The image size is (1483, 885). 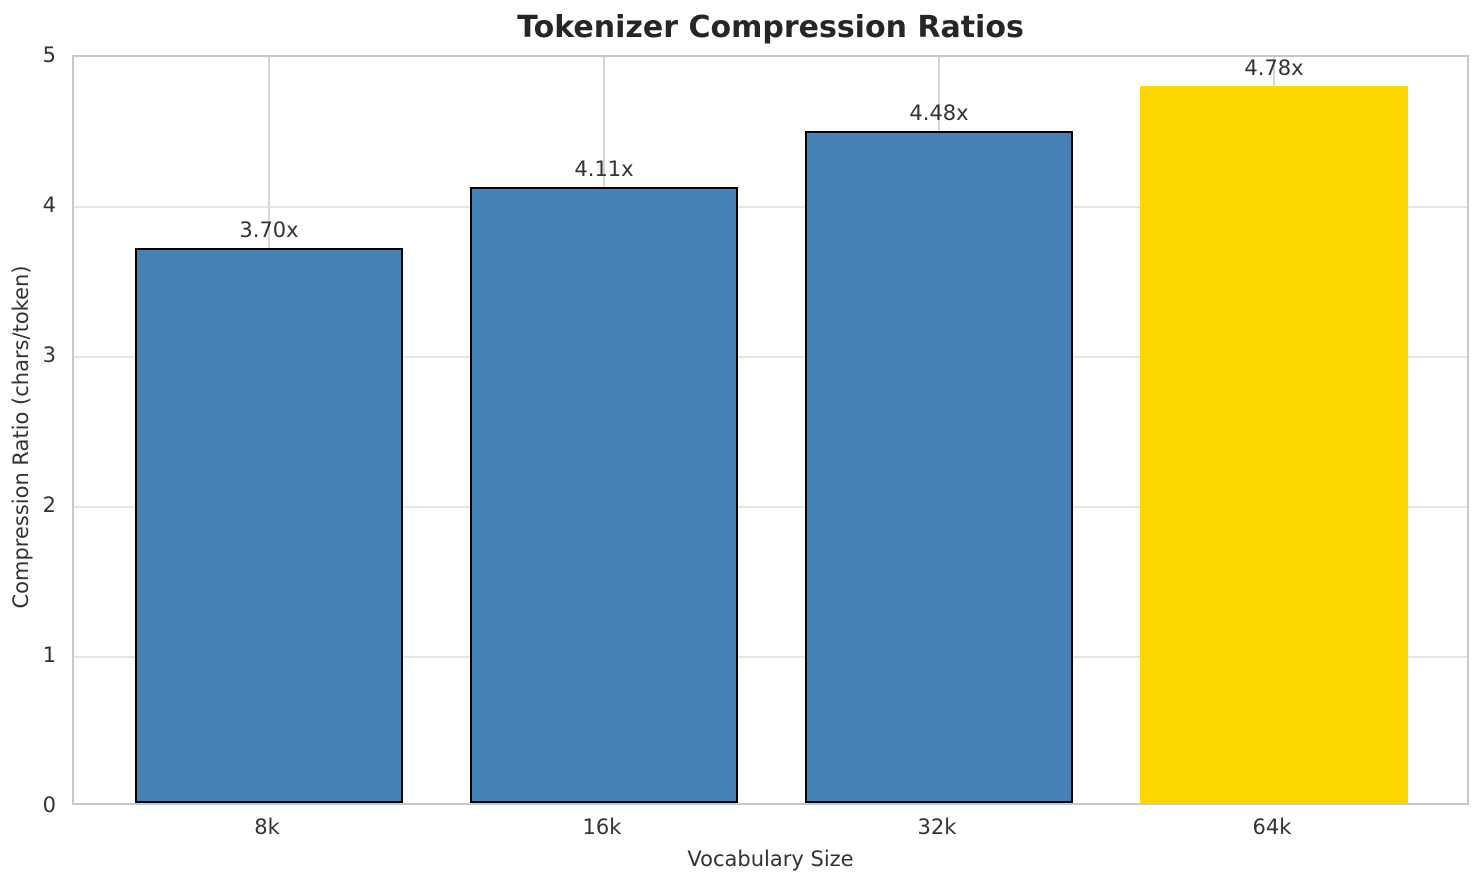 I want to click on x-tick-label: 64k, so click(x=1272, y=827).